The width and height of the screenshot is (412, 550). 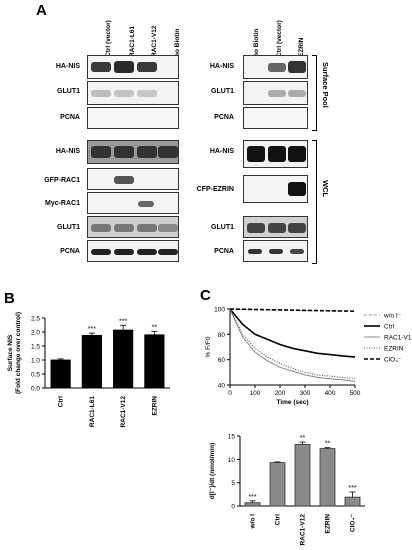 What do you see at coordinates (205, 295) in the screenshot?
I see `panel-label-c: C` at bounding box center [205, 295].